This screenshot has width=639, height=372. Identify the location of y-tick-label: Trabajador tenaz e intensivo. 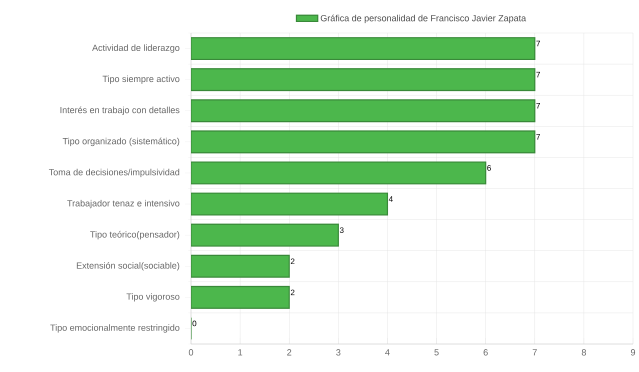
(123, 204).